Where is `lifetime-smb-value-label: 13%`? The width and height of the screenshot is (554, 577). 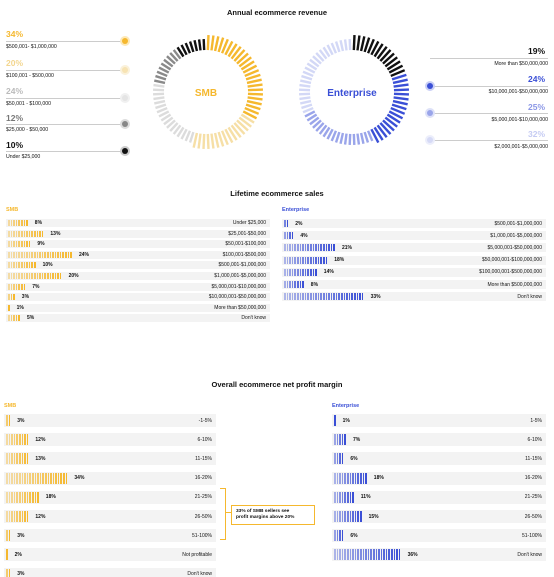
lifetime-smb-value-label: 13% is located at coordinates (55, 233).